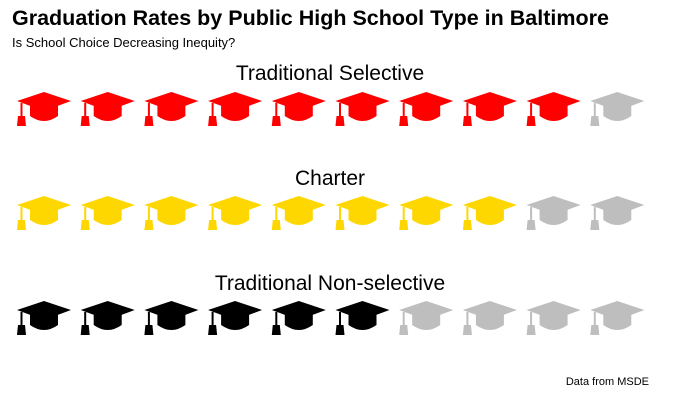 The image size is (679, 401). Describe the element at coordinates (124, 42) in the screenshot. I see `chart-subtitle: Is School Choice Decreasing Inequity?` at that location.